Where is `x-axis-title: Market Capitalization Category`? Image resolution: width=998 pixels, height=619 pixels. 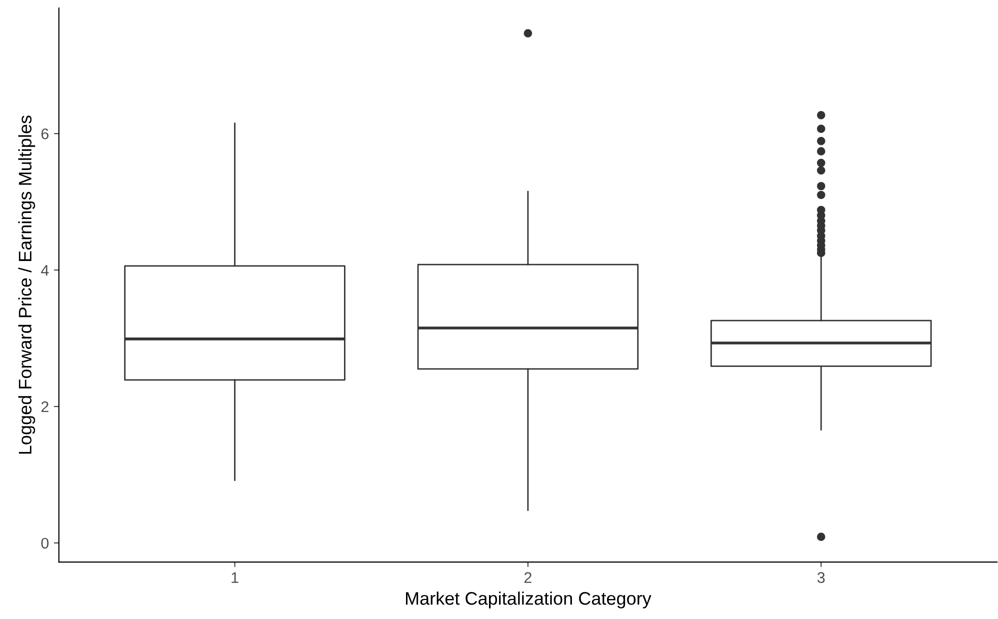
x-axis-title: Market Capitalization Category is located at coordinates (529, 600).